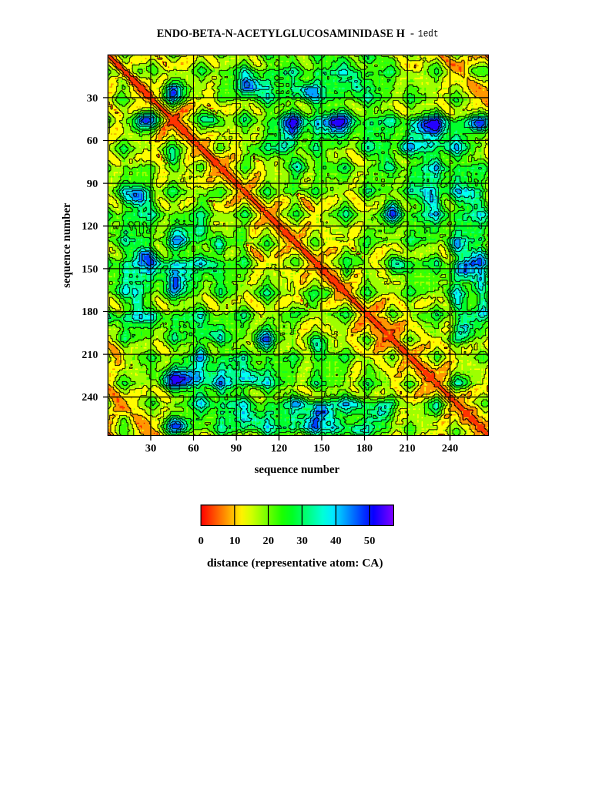  What do you see at coordinates (428, 35) in the screenshot?
I see `svg-text: 1edt` at bounding box center [428, 35].